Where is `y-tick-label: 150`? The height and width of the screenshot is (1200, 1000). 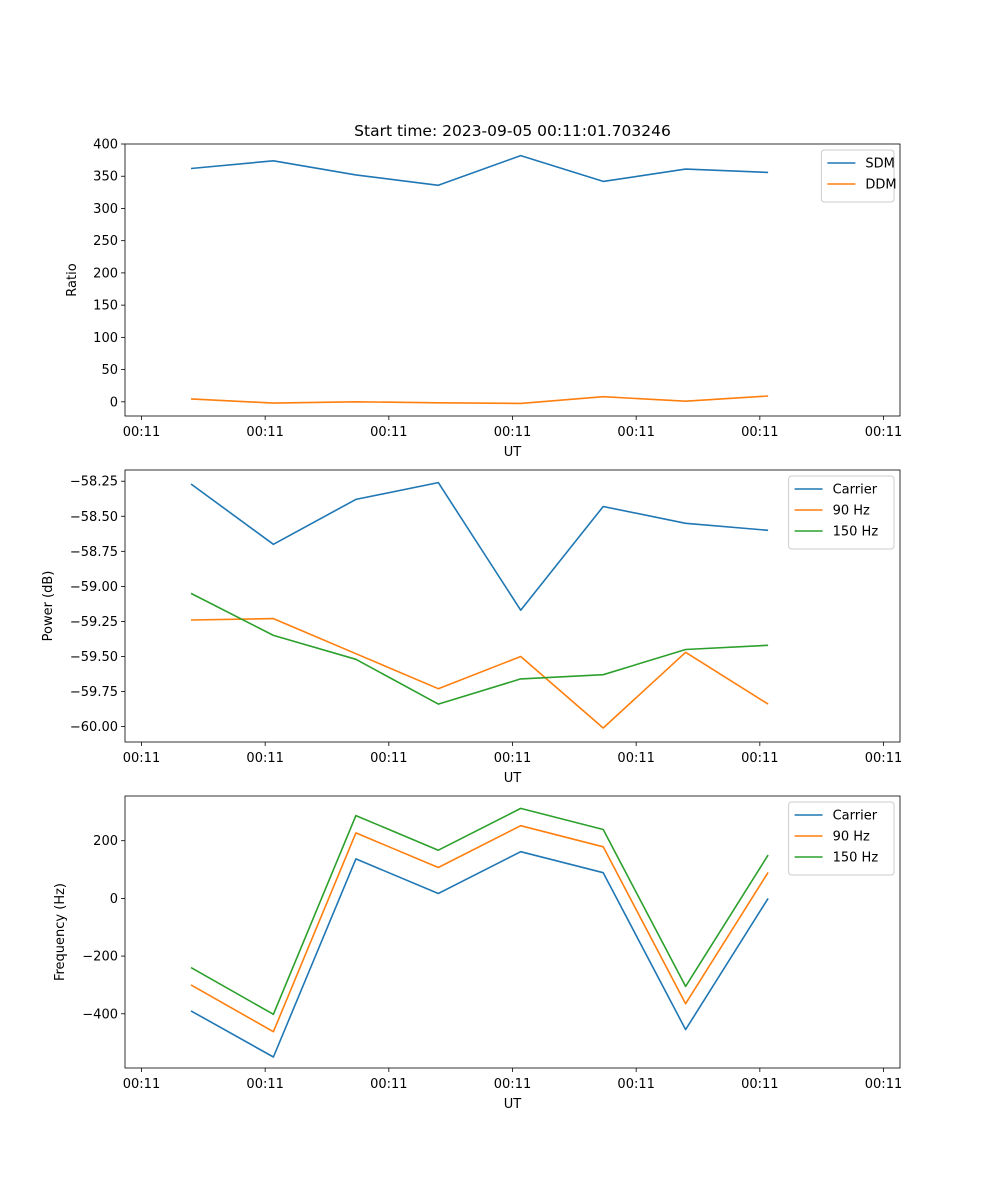 y-tick-label: 150 is located at coordinates (105, 306).